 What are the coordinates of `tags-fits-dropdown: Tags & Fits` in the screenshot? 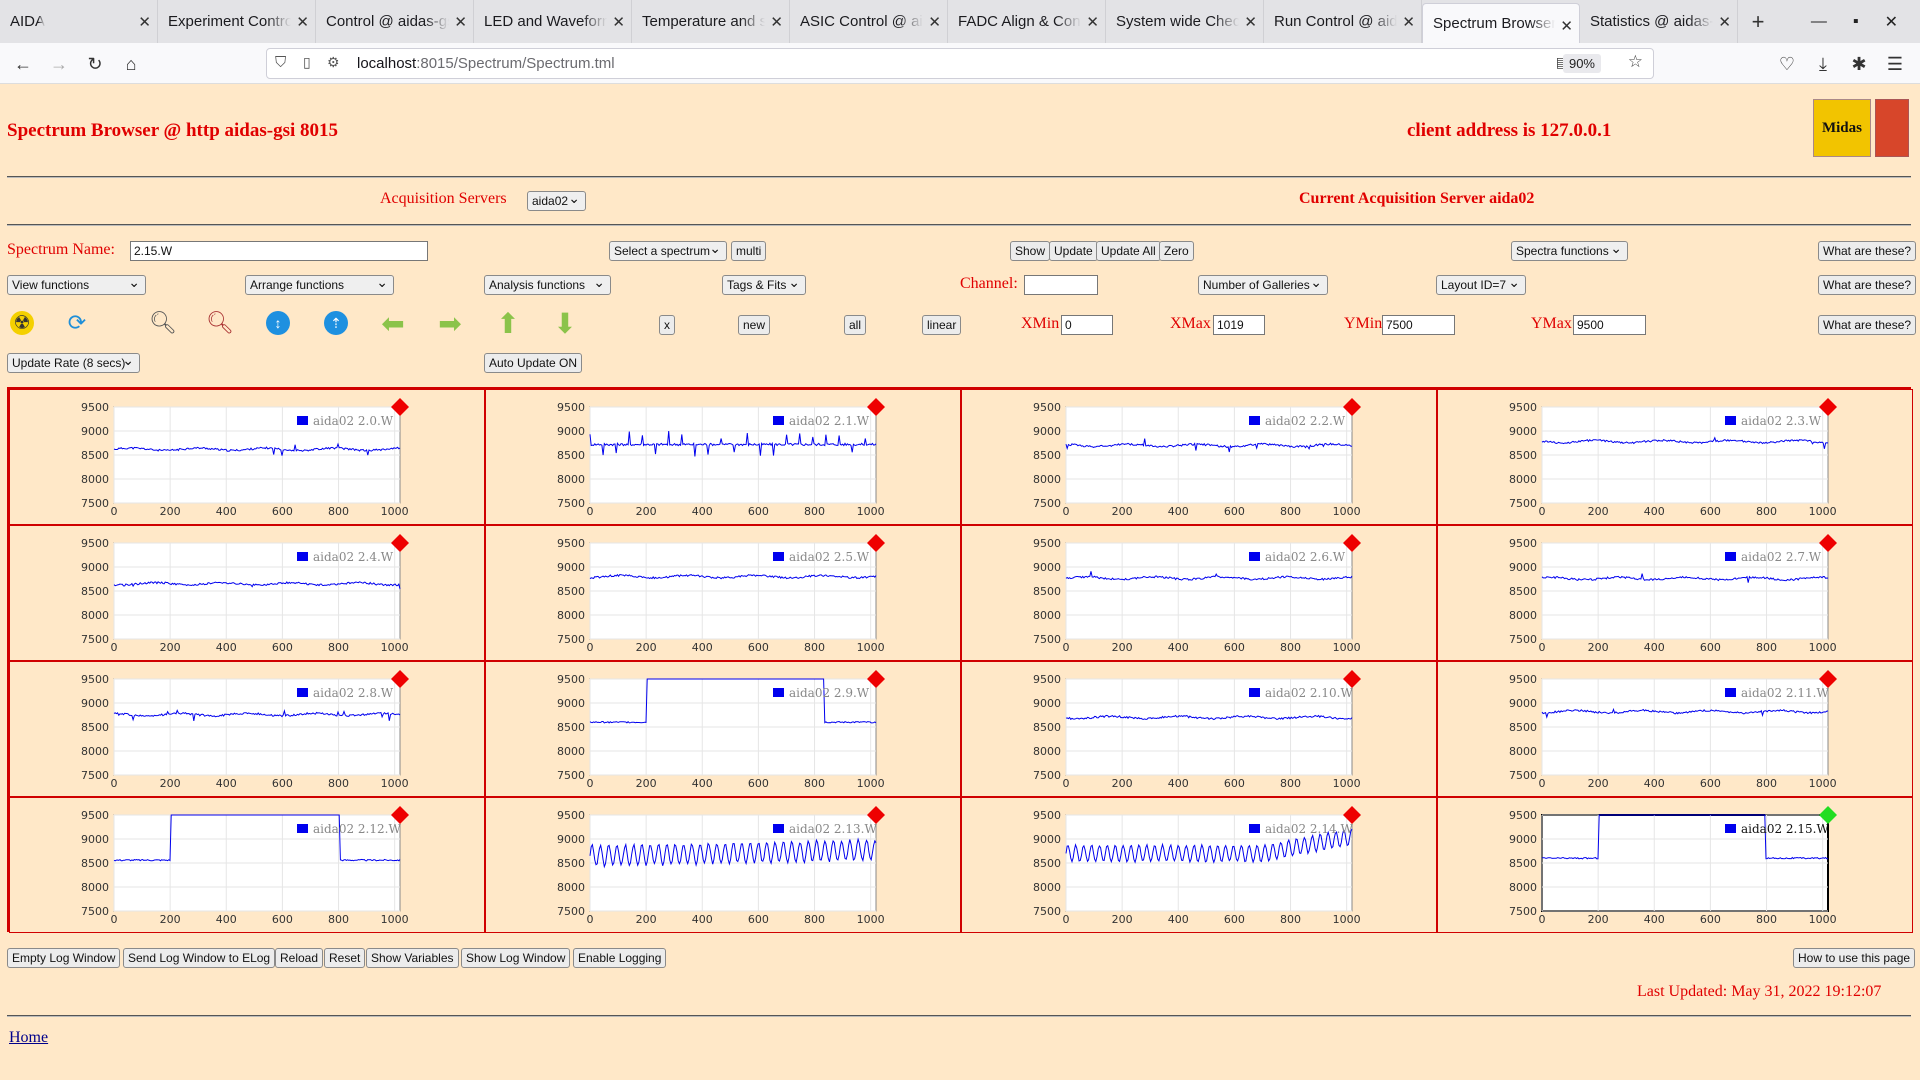 It's located at (764, 285).